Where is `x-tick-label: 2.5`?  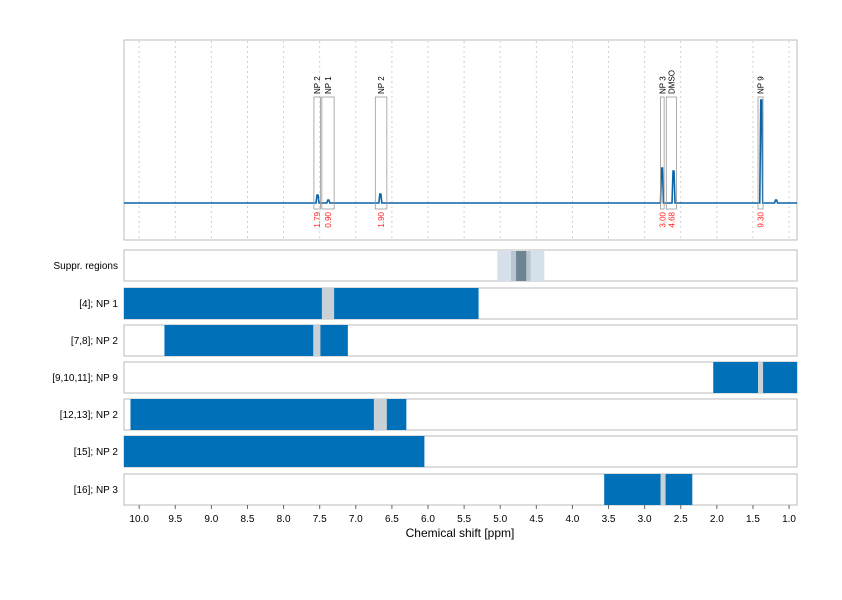
x-tick-label: 2.5 is located at coordinates (681, 519).